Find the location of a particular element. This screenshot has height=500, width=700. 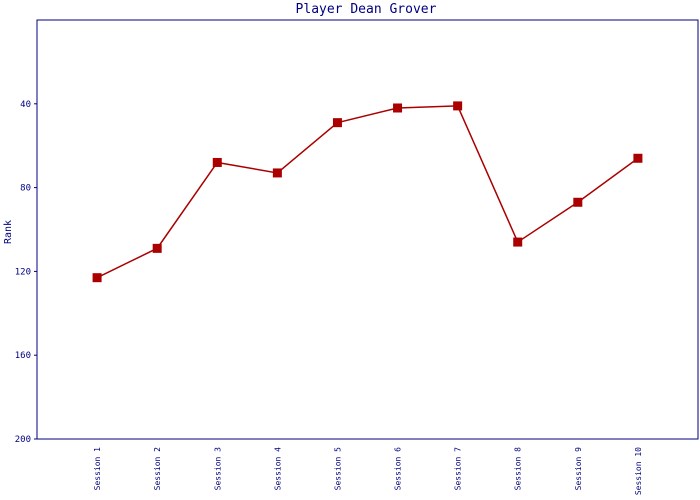

y-axis-label: Rank is located at coordinates (8, 232).